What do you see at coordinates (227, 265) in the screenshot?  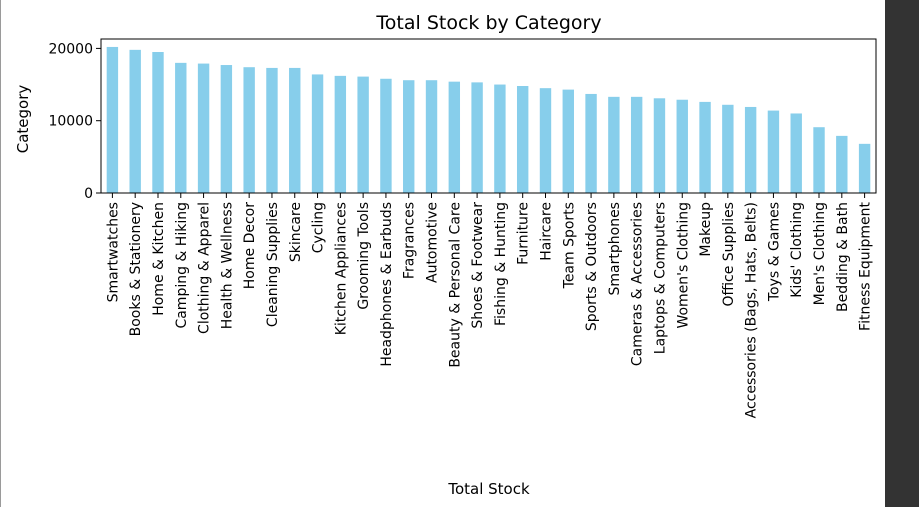 I see `x-tick-label: Health & Wellness` at bounding box center [227, 265].